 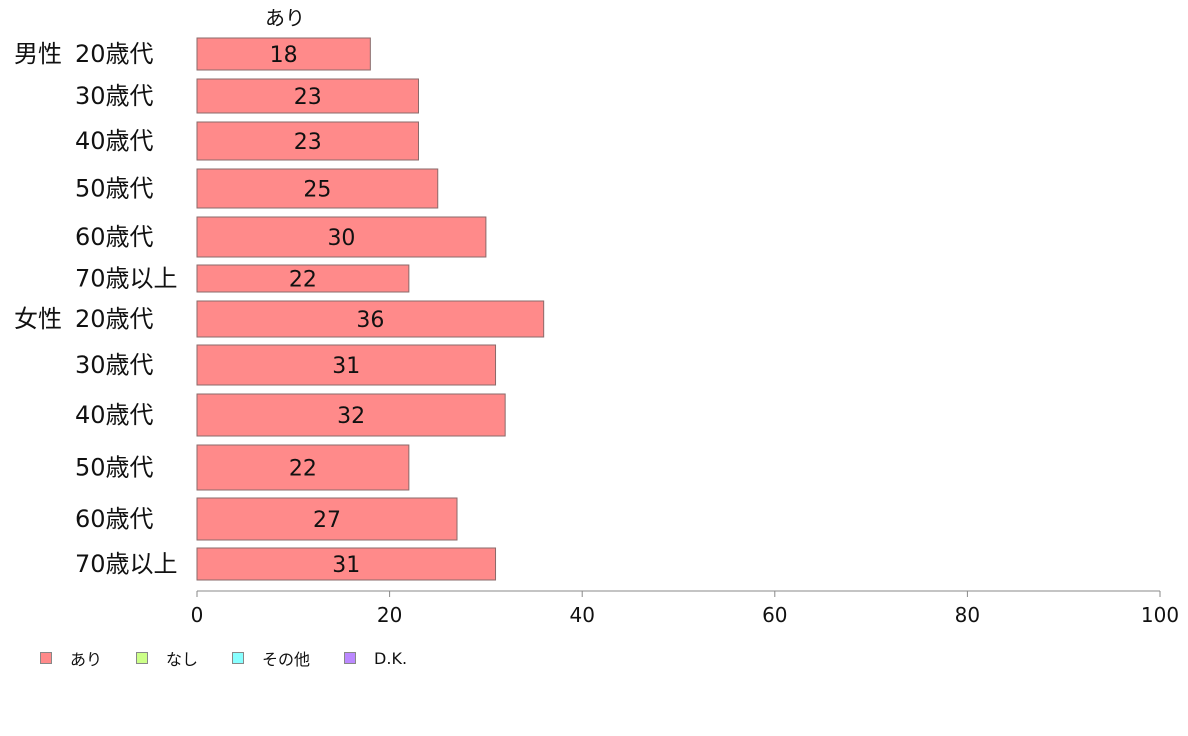 I want to click on x-tick-label: 80, so click(x=967, y=615).